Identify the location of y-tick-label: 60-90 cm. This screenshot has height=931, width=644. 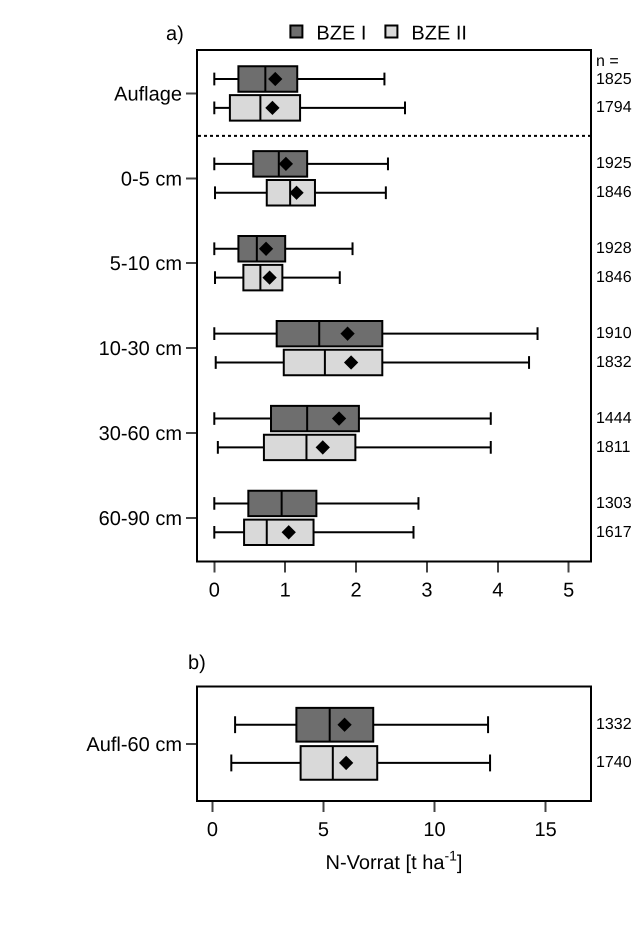
(140, 519).